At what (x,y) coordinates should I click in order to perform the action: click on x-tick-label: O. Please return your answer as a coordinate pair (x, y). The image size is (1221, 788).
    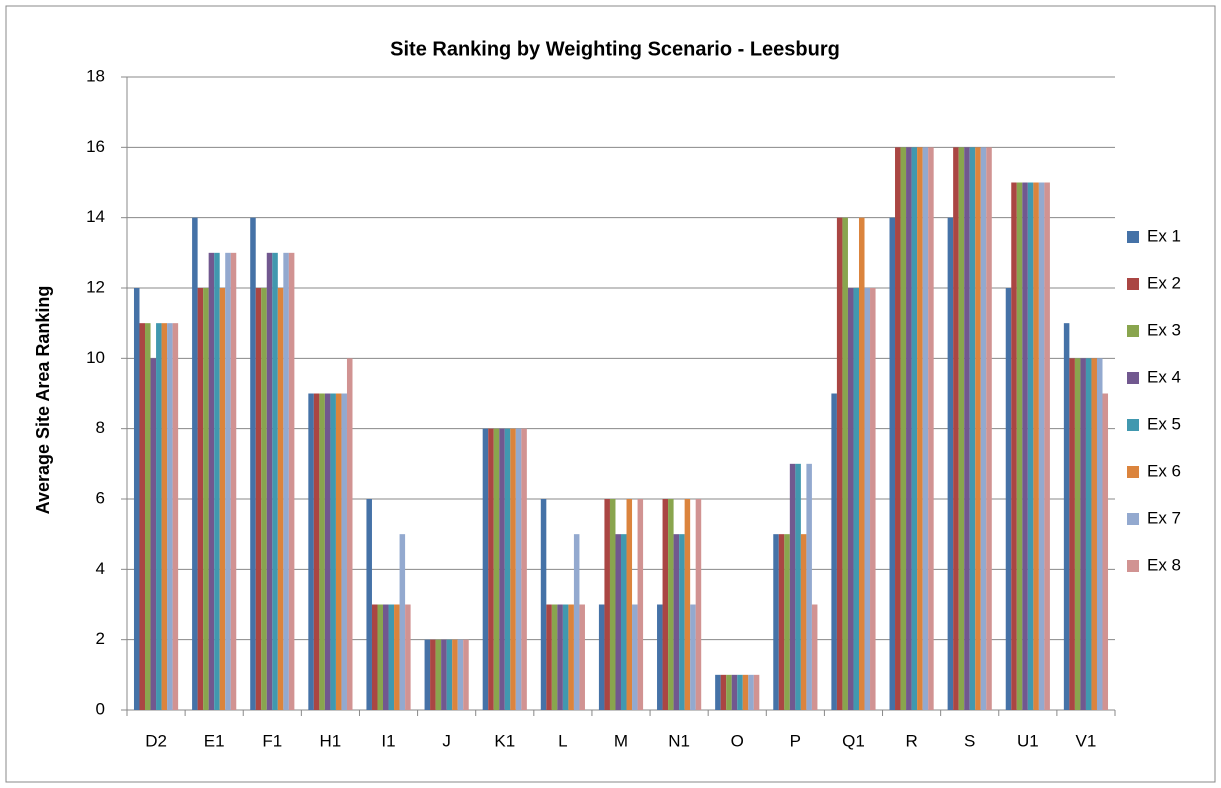
    Looking at the image, I should click on (737, 740).